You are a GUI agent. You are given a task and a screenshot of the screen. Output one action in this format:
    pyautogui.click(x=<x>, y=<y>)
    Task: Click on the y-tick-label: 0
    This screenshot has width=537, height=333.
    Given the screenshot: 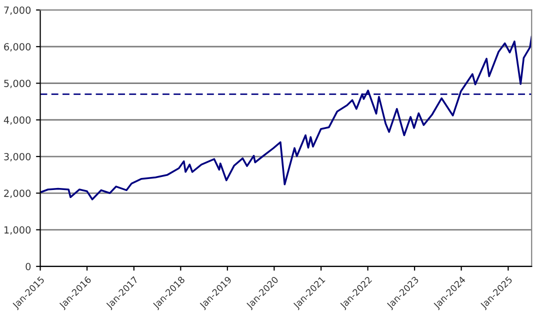 What is the action you would take?
    pyautogui.click(x=28, y=266)
    